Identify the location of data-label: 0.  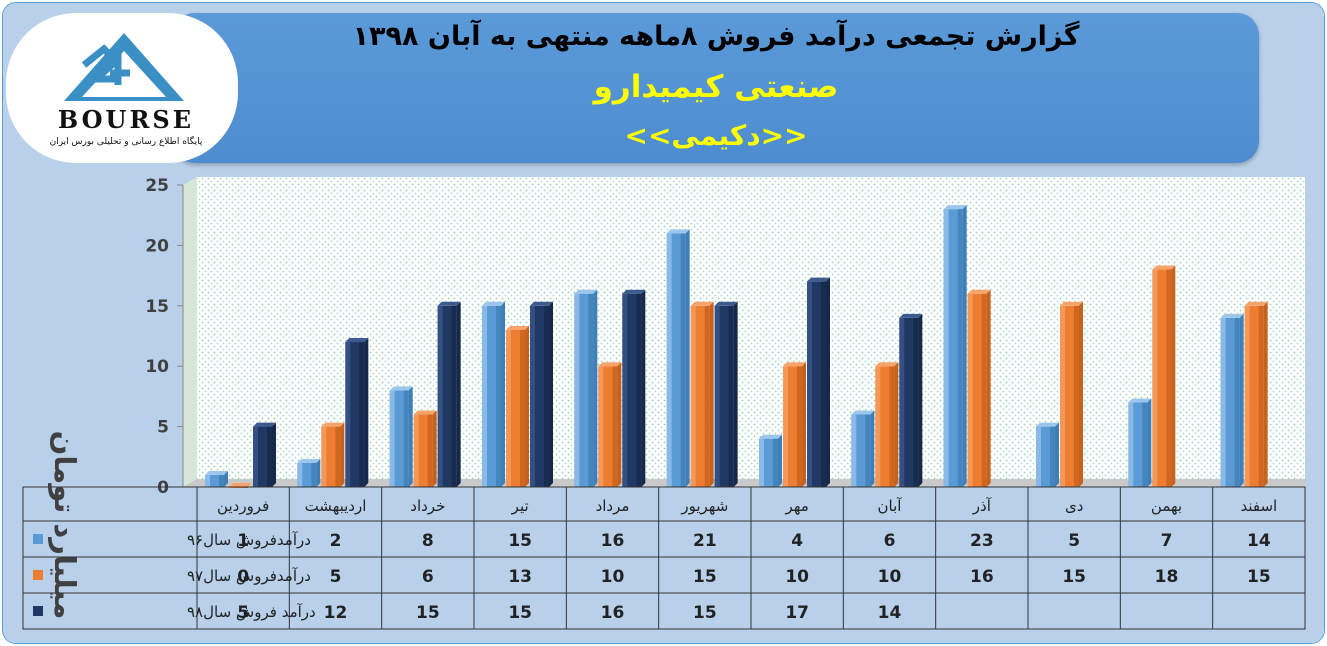
(243, 577).